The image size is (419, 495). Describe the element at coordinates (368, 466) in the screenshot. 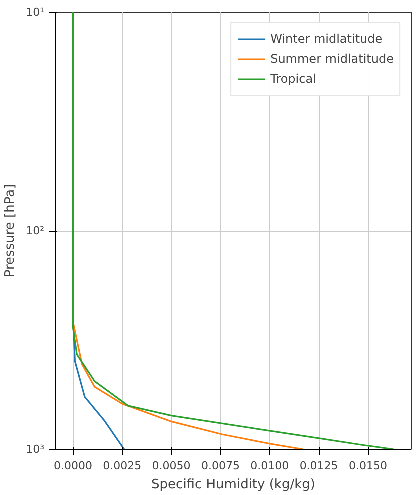

I see `x-tick-label: 0.0150` at that location.